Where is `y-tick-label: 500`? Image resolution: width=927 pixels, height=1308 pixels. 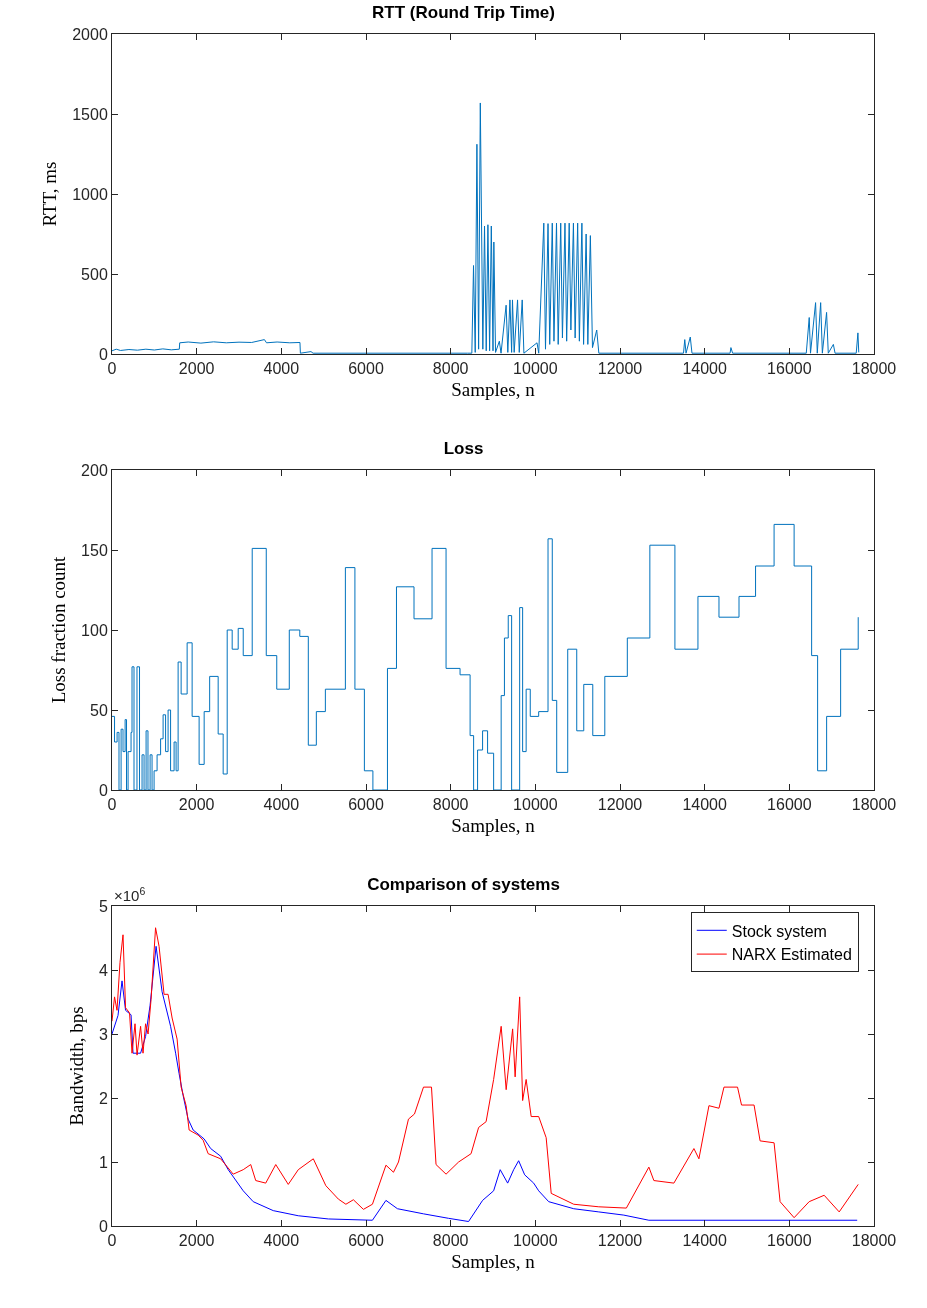
y-tick-label: 500 is located at coordinates (94, 274).